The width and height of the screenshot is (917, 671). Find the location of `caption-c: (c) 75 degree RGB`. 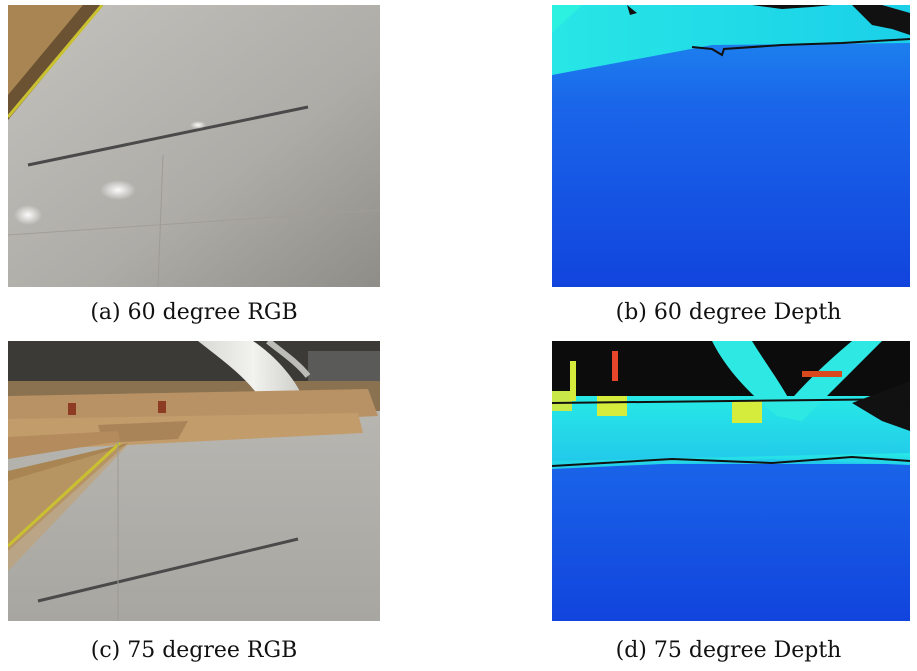

caption-c: (c) 75 degree RGB is located at coordinates (194, 650).